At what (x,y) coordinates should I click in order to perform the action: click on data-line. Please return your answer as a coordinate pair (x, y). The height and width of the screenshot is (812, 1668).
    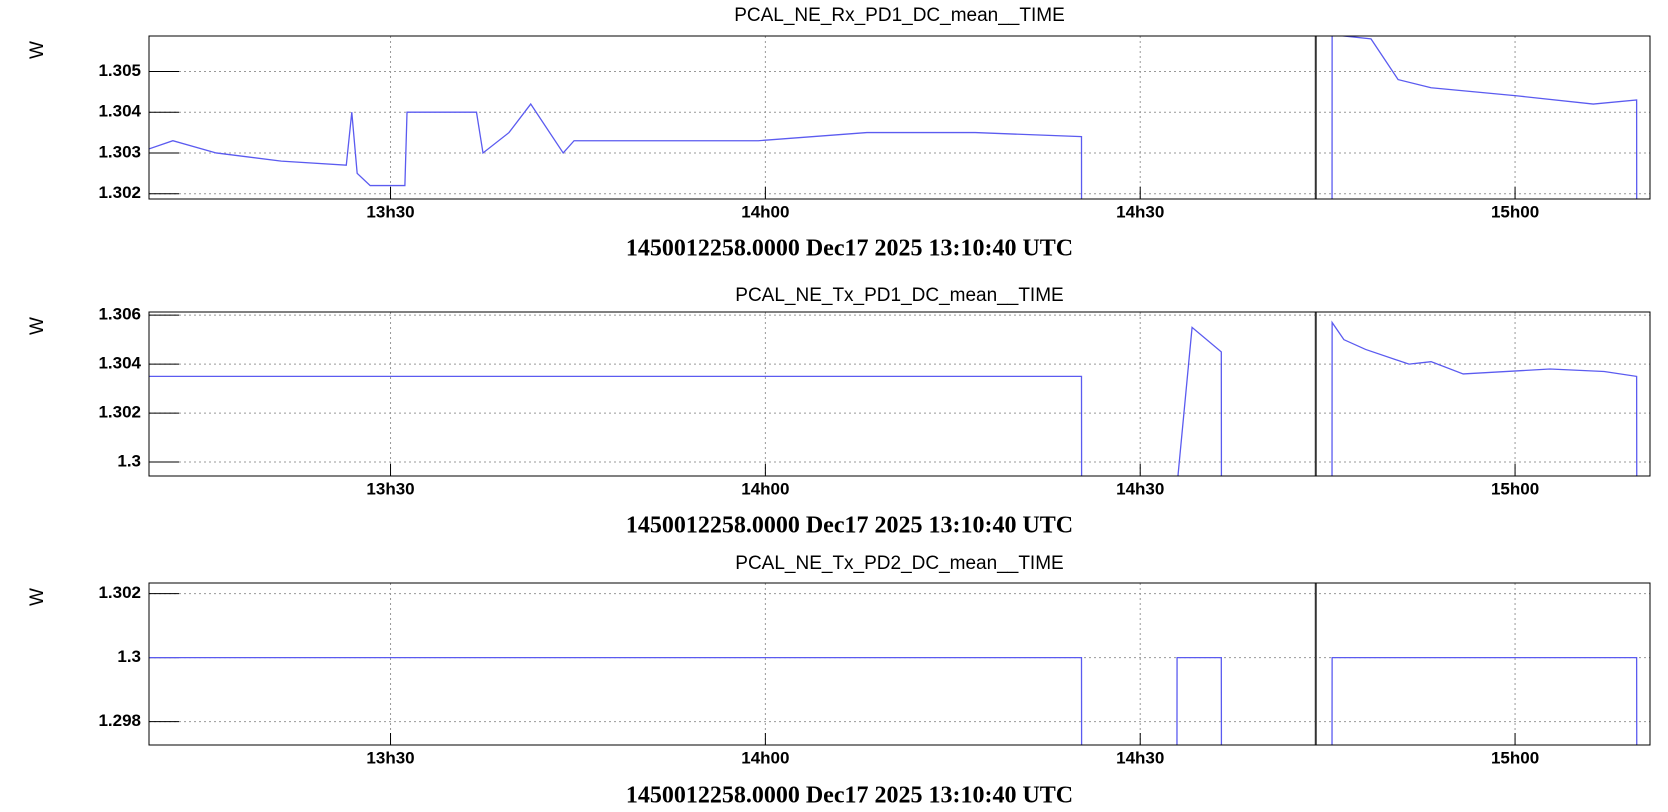
    Looking at the image, I should click on (893, 700).